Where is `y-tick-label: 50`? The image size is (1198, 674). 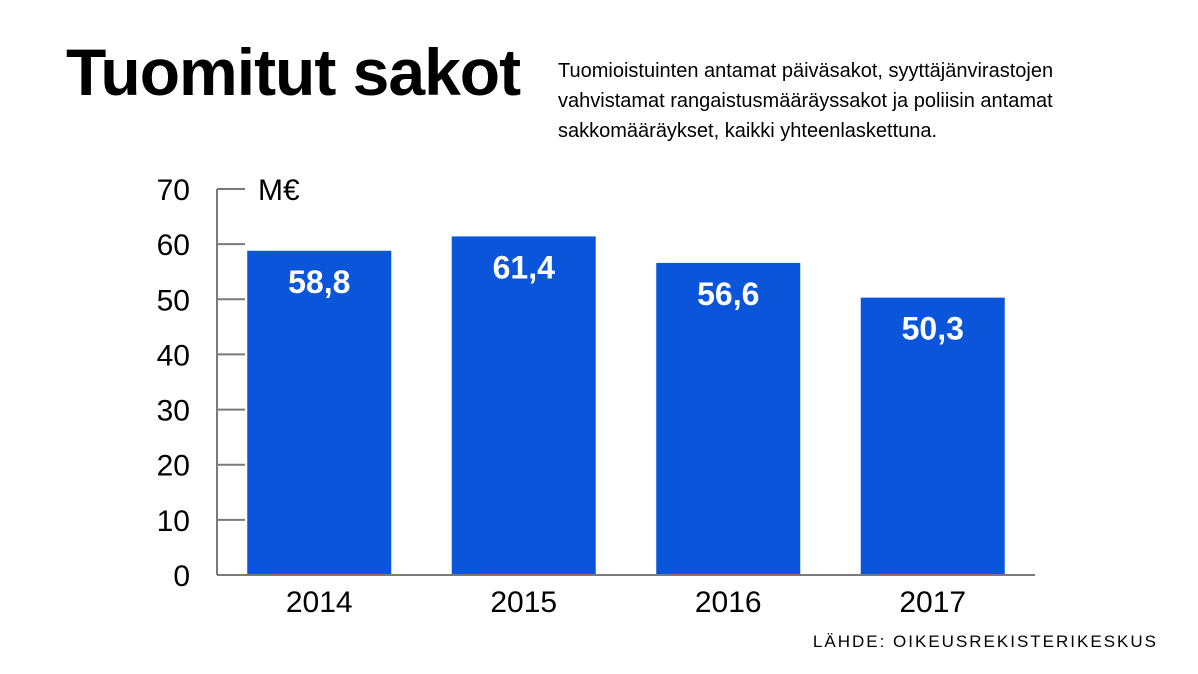 y-tick-label: 50 is located at coordinates (173, 300).